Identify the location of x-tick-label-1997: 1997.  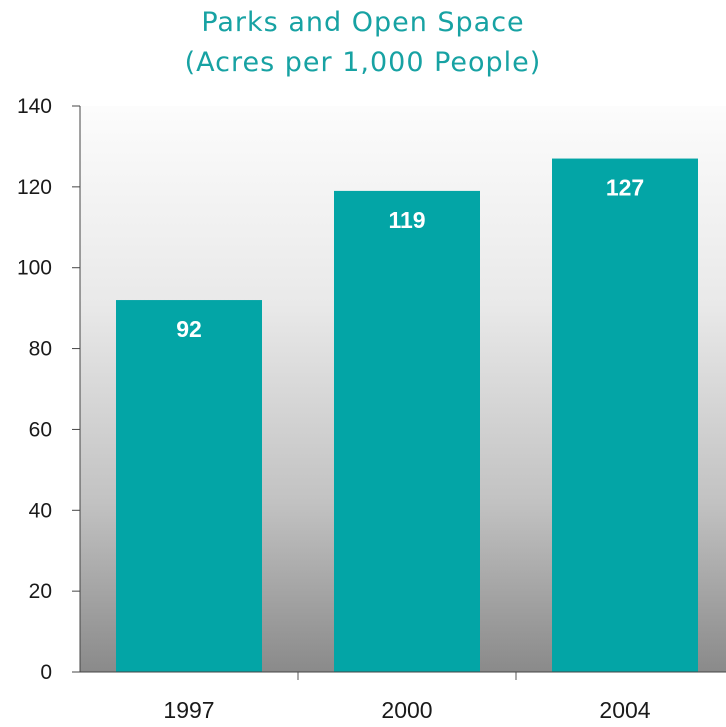
(188, 710).